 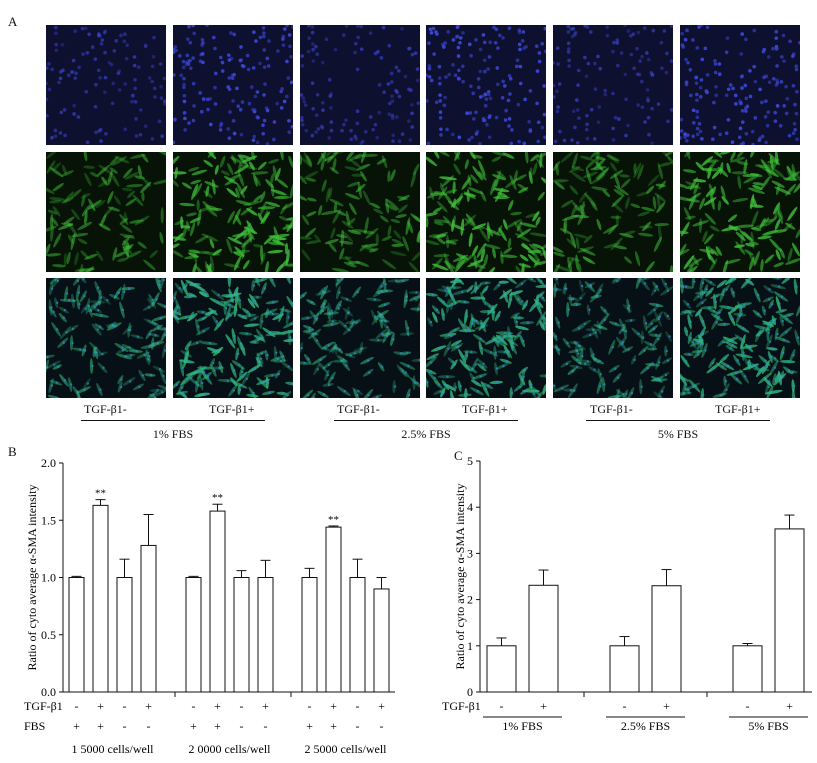 I want to click on y-tick-label: 0, so click(x=470, y=692).